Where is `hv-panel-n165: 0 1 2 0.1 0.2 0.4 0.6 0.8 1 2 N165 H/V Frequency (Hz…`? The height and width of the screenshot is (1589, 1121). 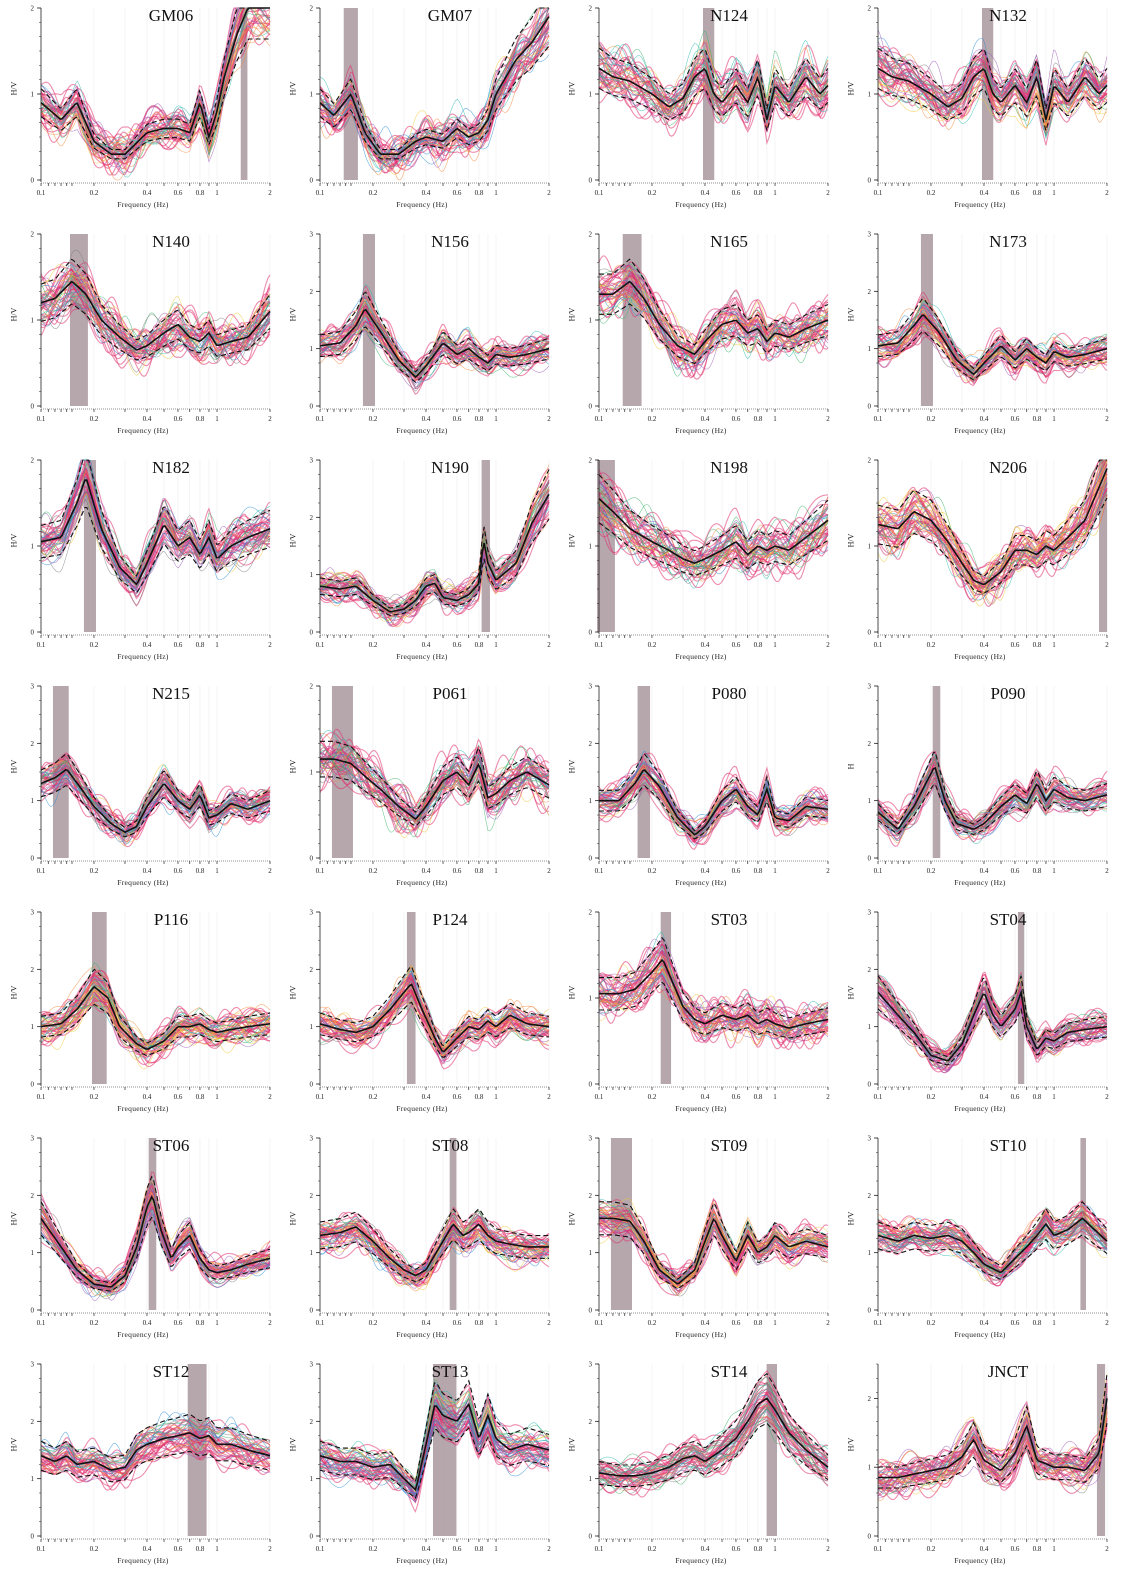 hv-panel-n165: 0 1 2 0.1 0.2 0.4 0.6 0.8 1 2 N165 H/V Frequency (Hz… is located at coordinates (701, 337).